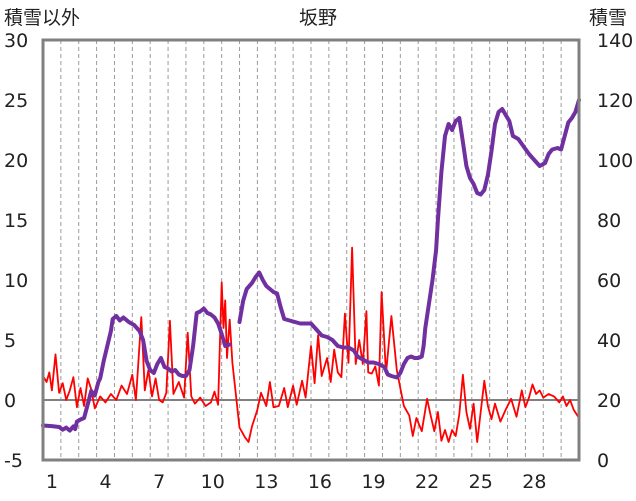 The width and height of the screenshot is (636, 501). Describe the element at coordinates (266, 482) in the screenshot. I see `x-tick-13: 13` at that location.